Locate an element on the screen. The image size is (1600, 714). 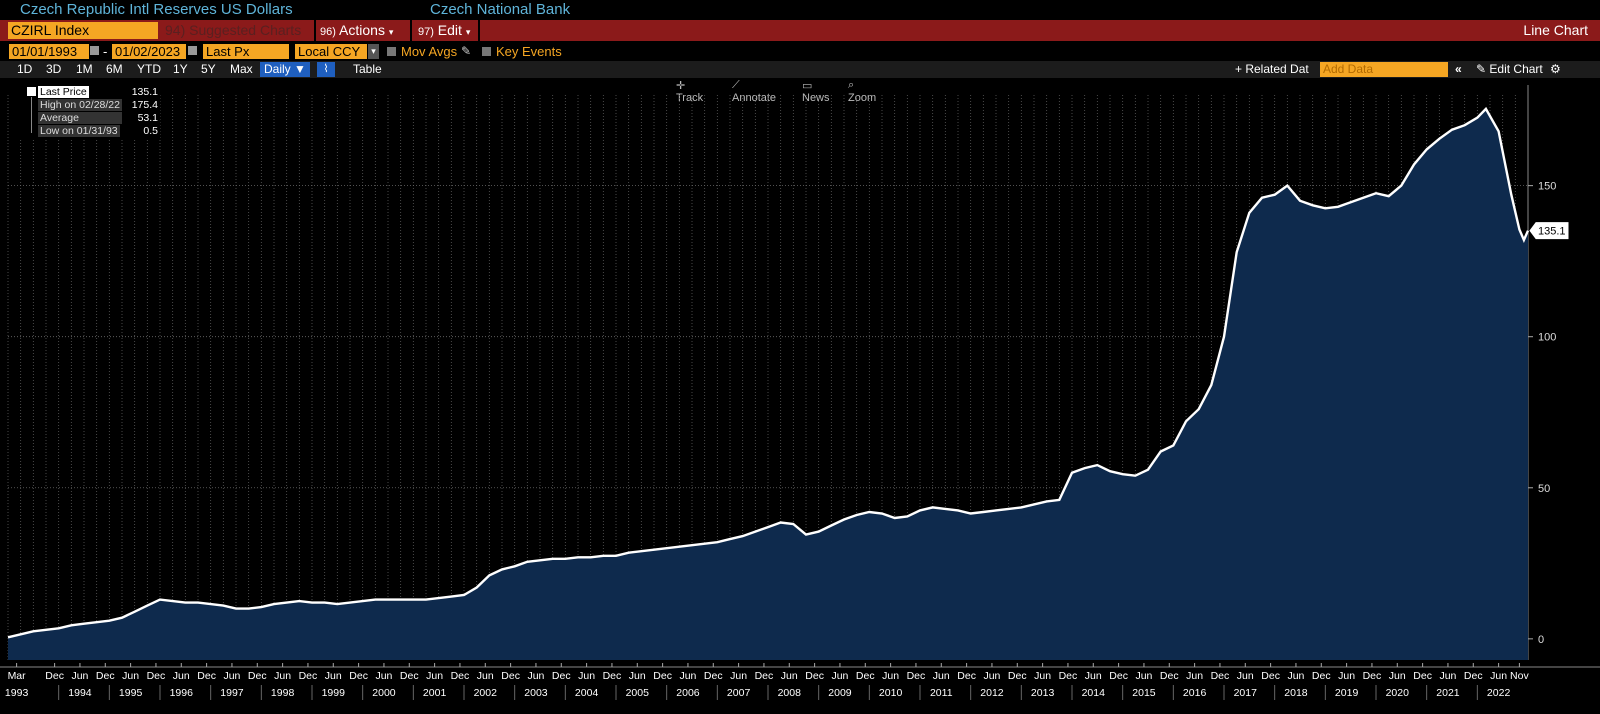
track-label: Track is located at coordinates (690, 98).